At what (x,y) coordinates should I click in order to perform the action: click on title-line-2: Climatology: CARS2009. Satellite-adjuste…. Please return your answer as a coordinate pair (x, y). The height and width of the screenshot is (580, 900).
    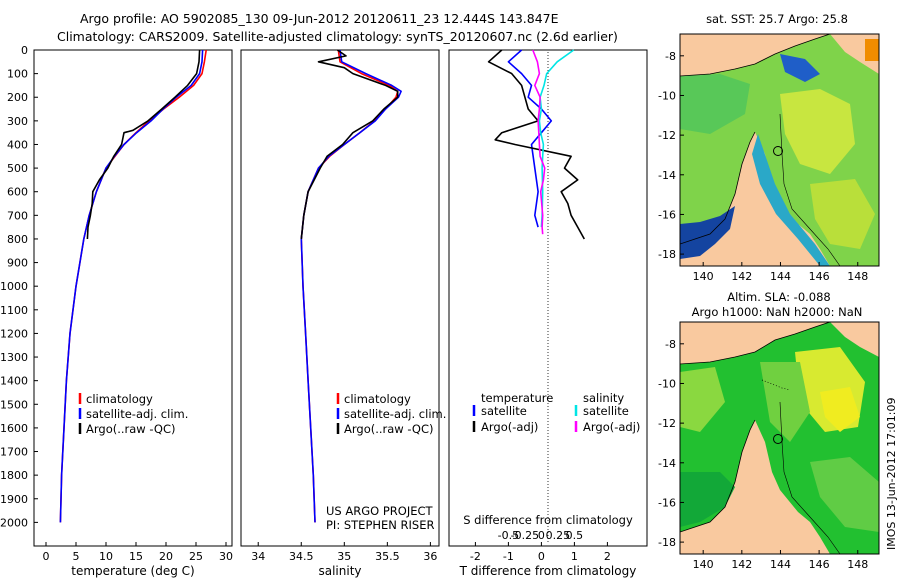
    Looking at the image, I should click on (337, 36).